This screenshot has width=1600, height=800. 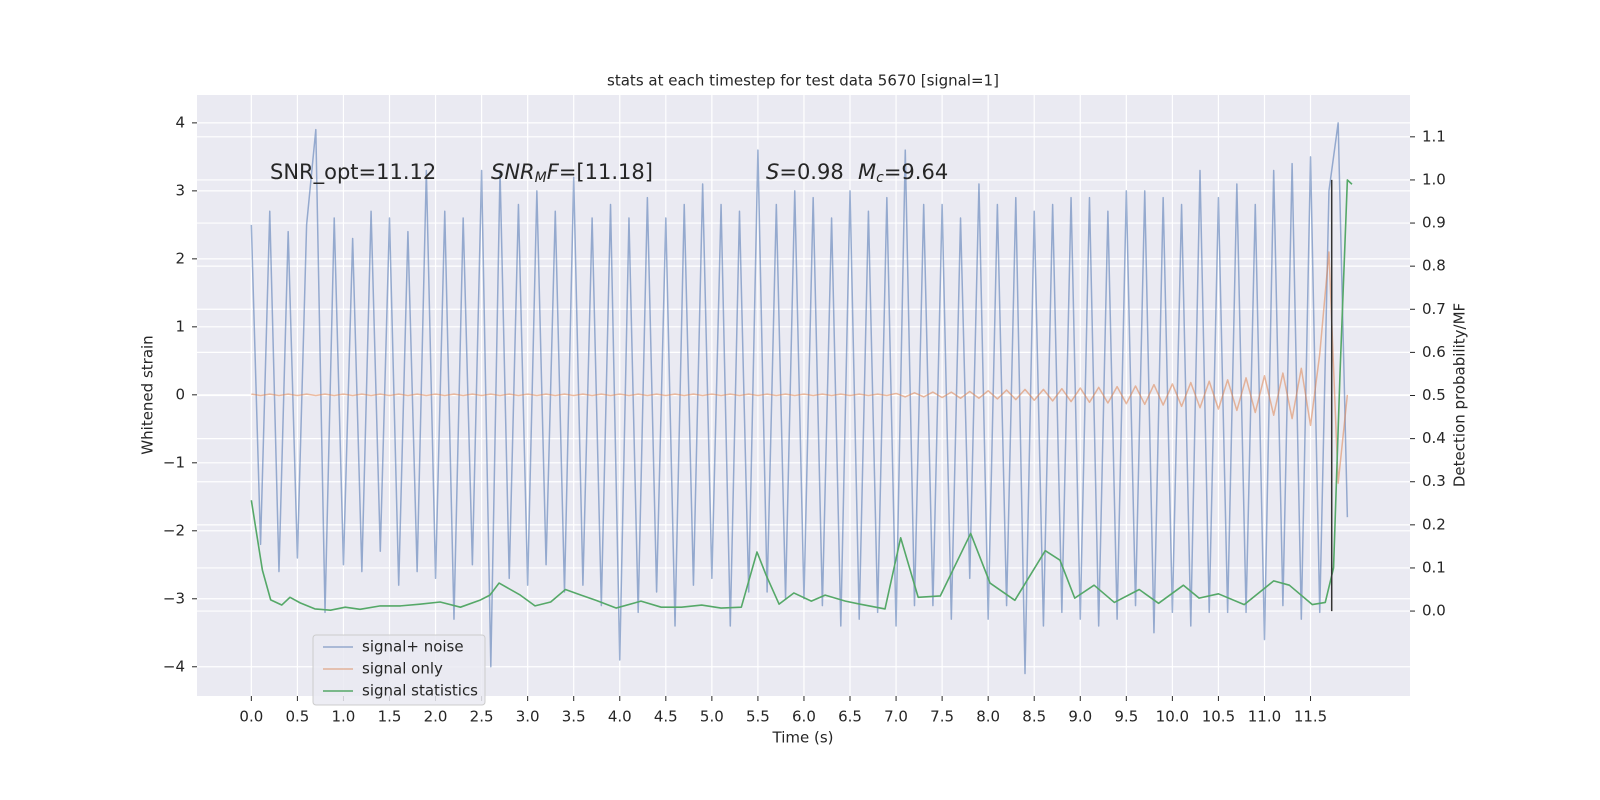 I want to click on annotation: SNRMF=[11.18], so click(x=572, y=173).